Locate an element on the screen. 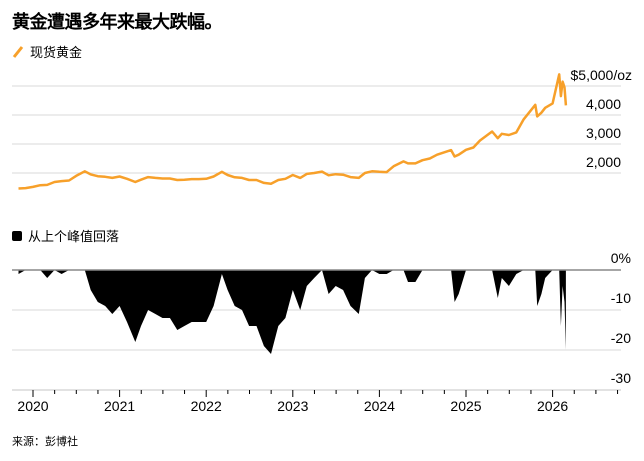 The image size is (644, 461). x-tick-label: 2024 is located at coordinates (379, 406).